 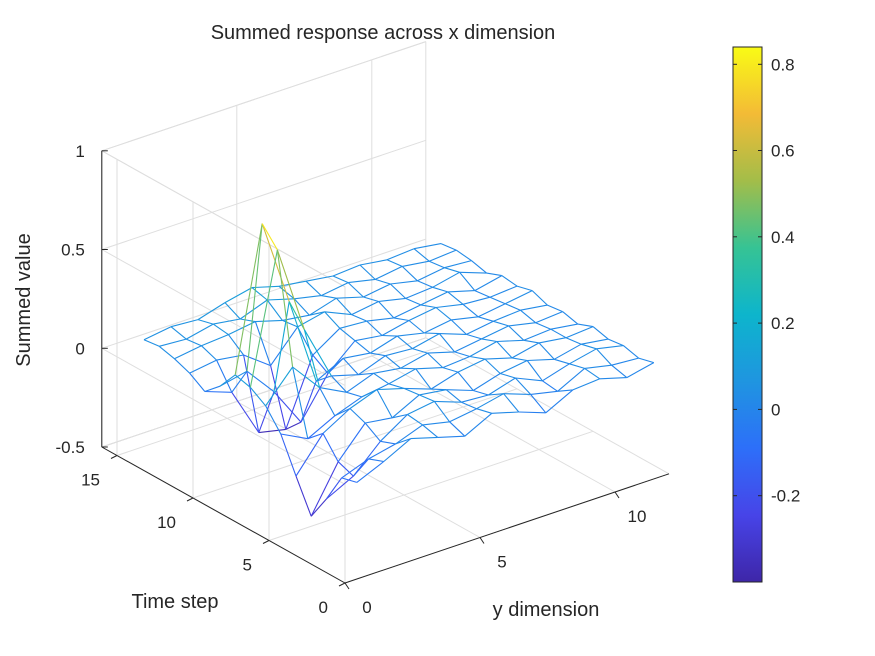 I want to click on y-tick-label: 0, so click(x=323, y=607).